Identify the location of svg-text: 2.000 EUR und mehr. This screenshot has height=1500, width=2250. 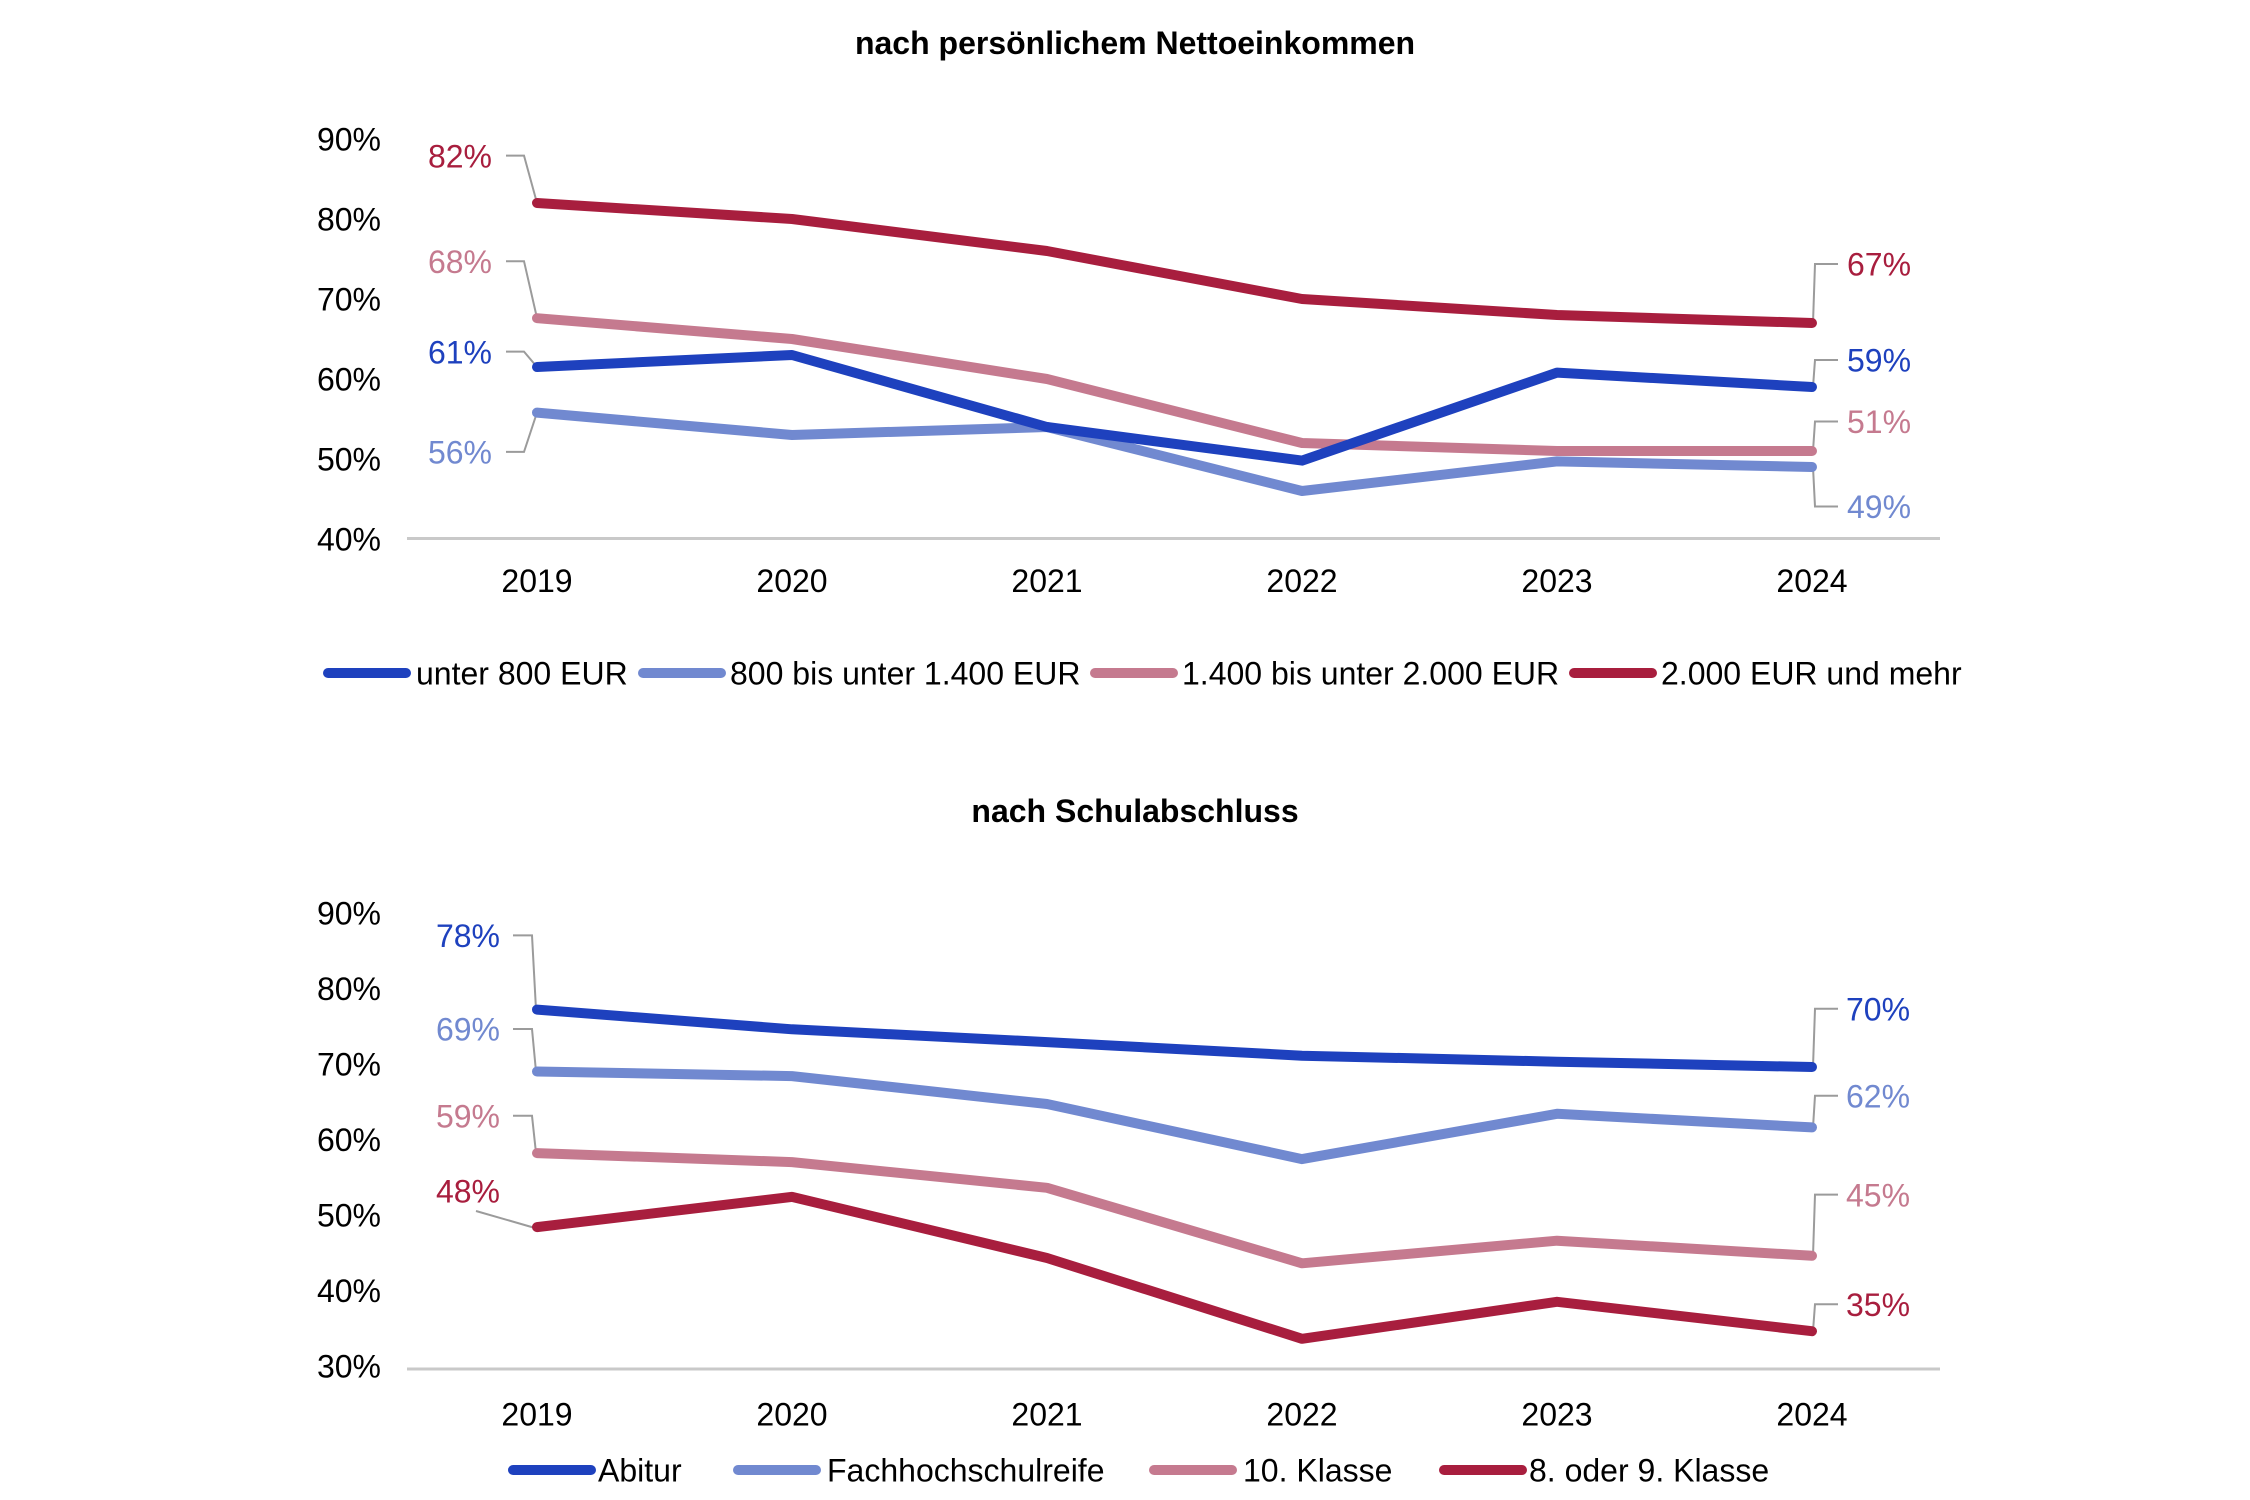
(1811, 674).